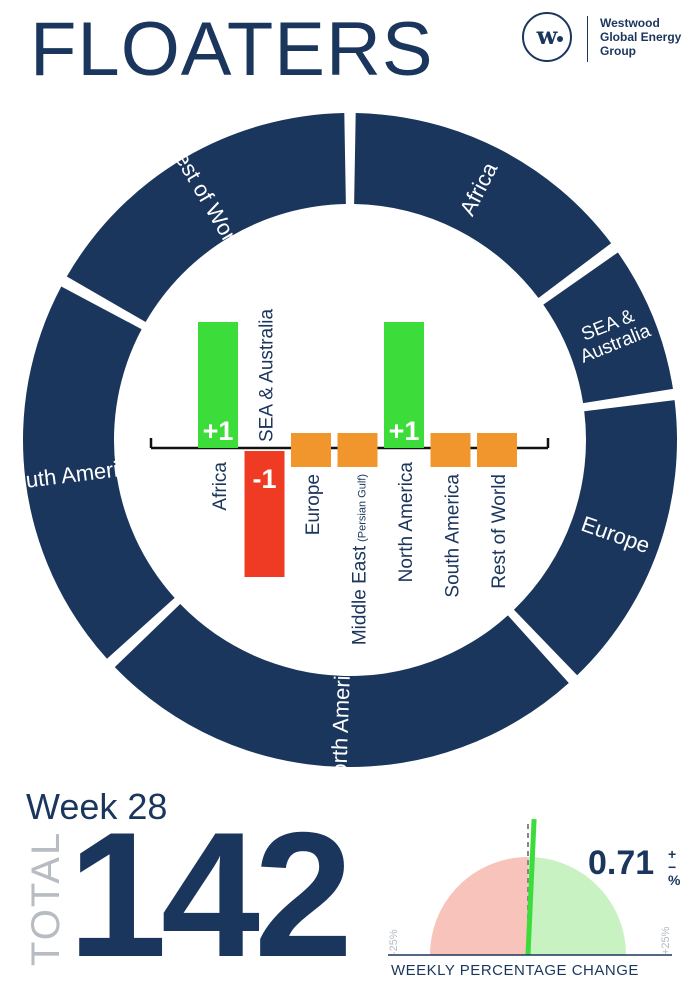  I want to click on logo-line-1: Westwood, so click(630, 23).